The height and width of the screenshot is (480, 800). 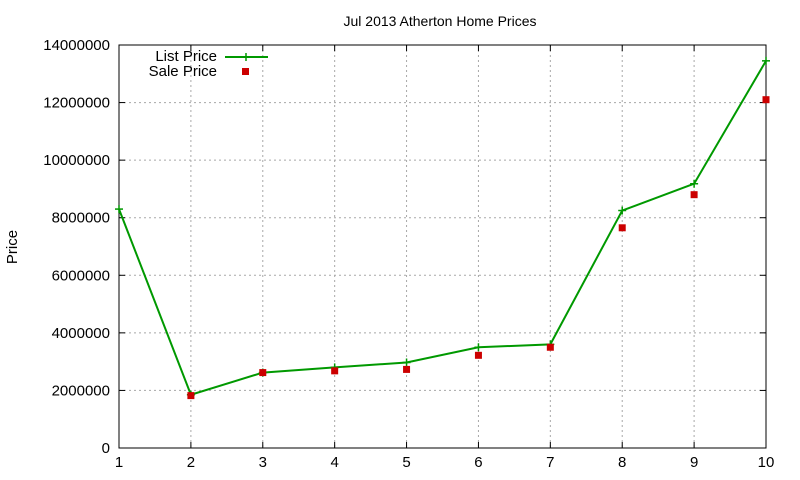 I want to click on x-tick-label: 9, so click(x=694, y=462).